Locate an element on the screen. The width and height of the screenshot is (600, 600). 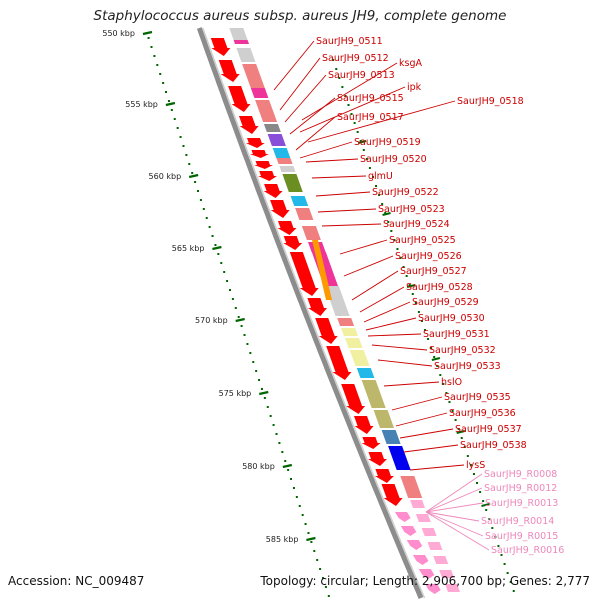
inner-scale-tick is located at coordinates (362, 142).